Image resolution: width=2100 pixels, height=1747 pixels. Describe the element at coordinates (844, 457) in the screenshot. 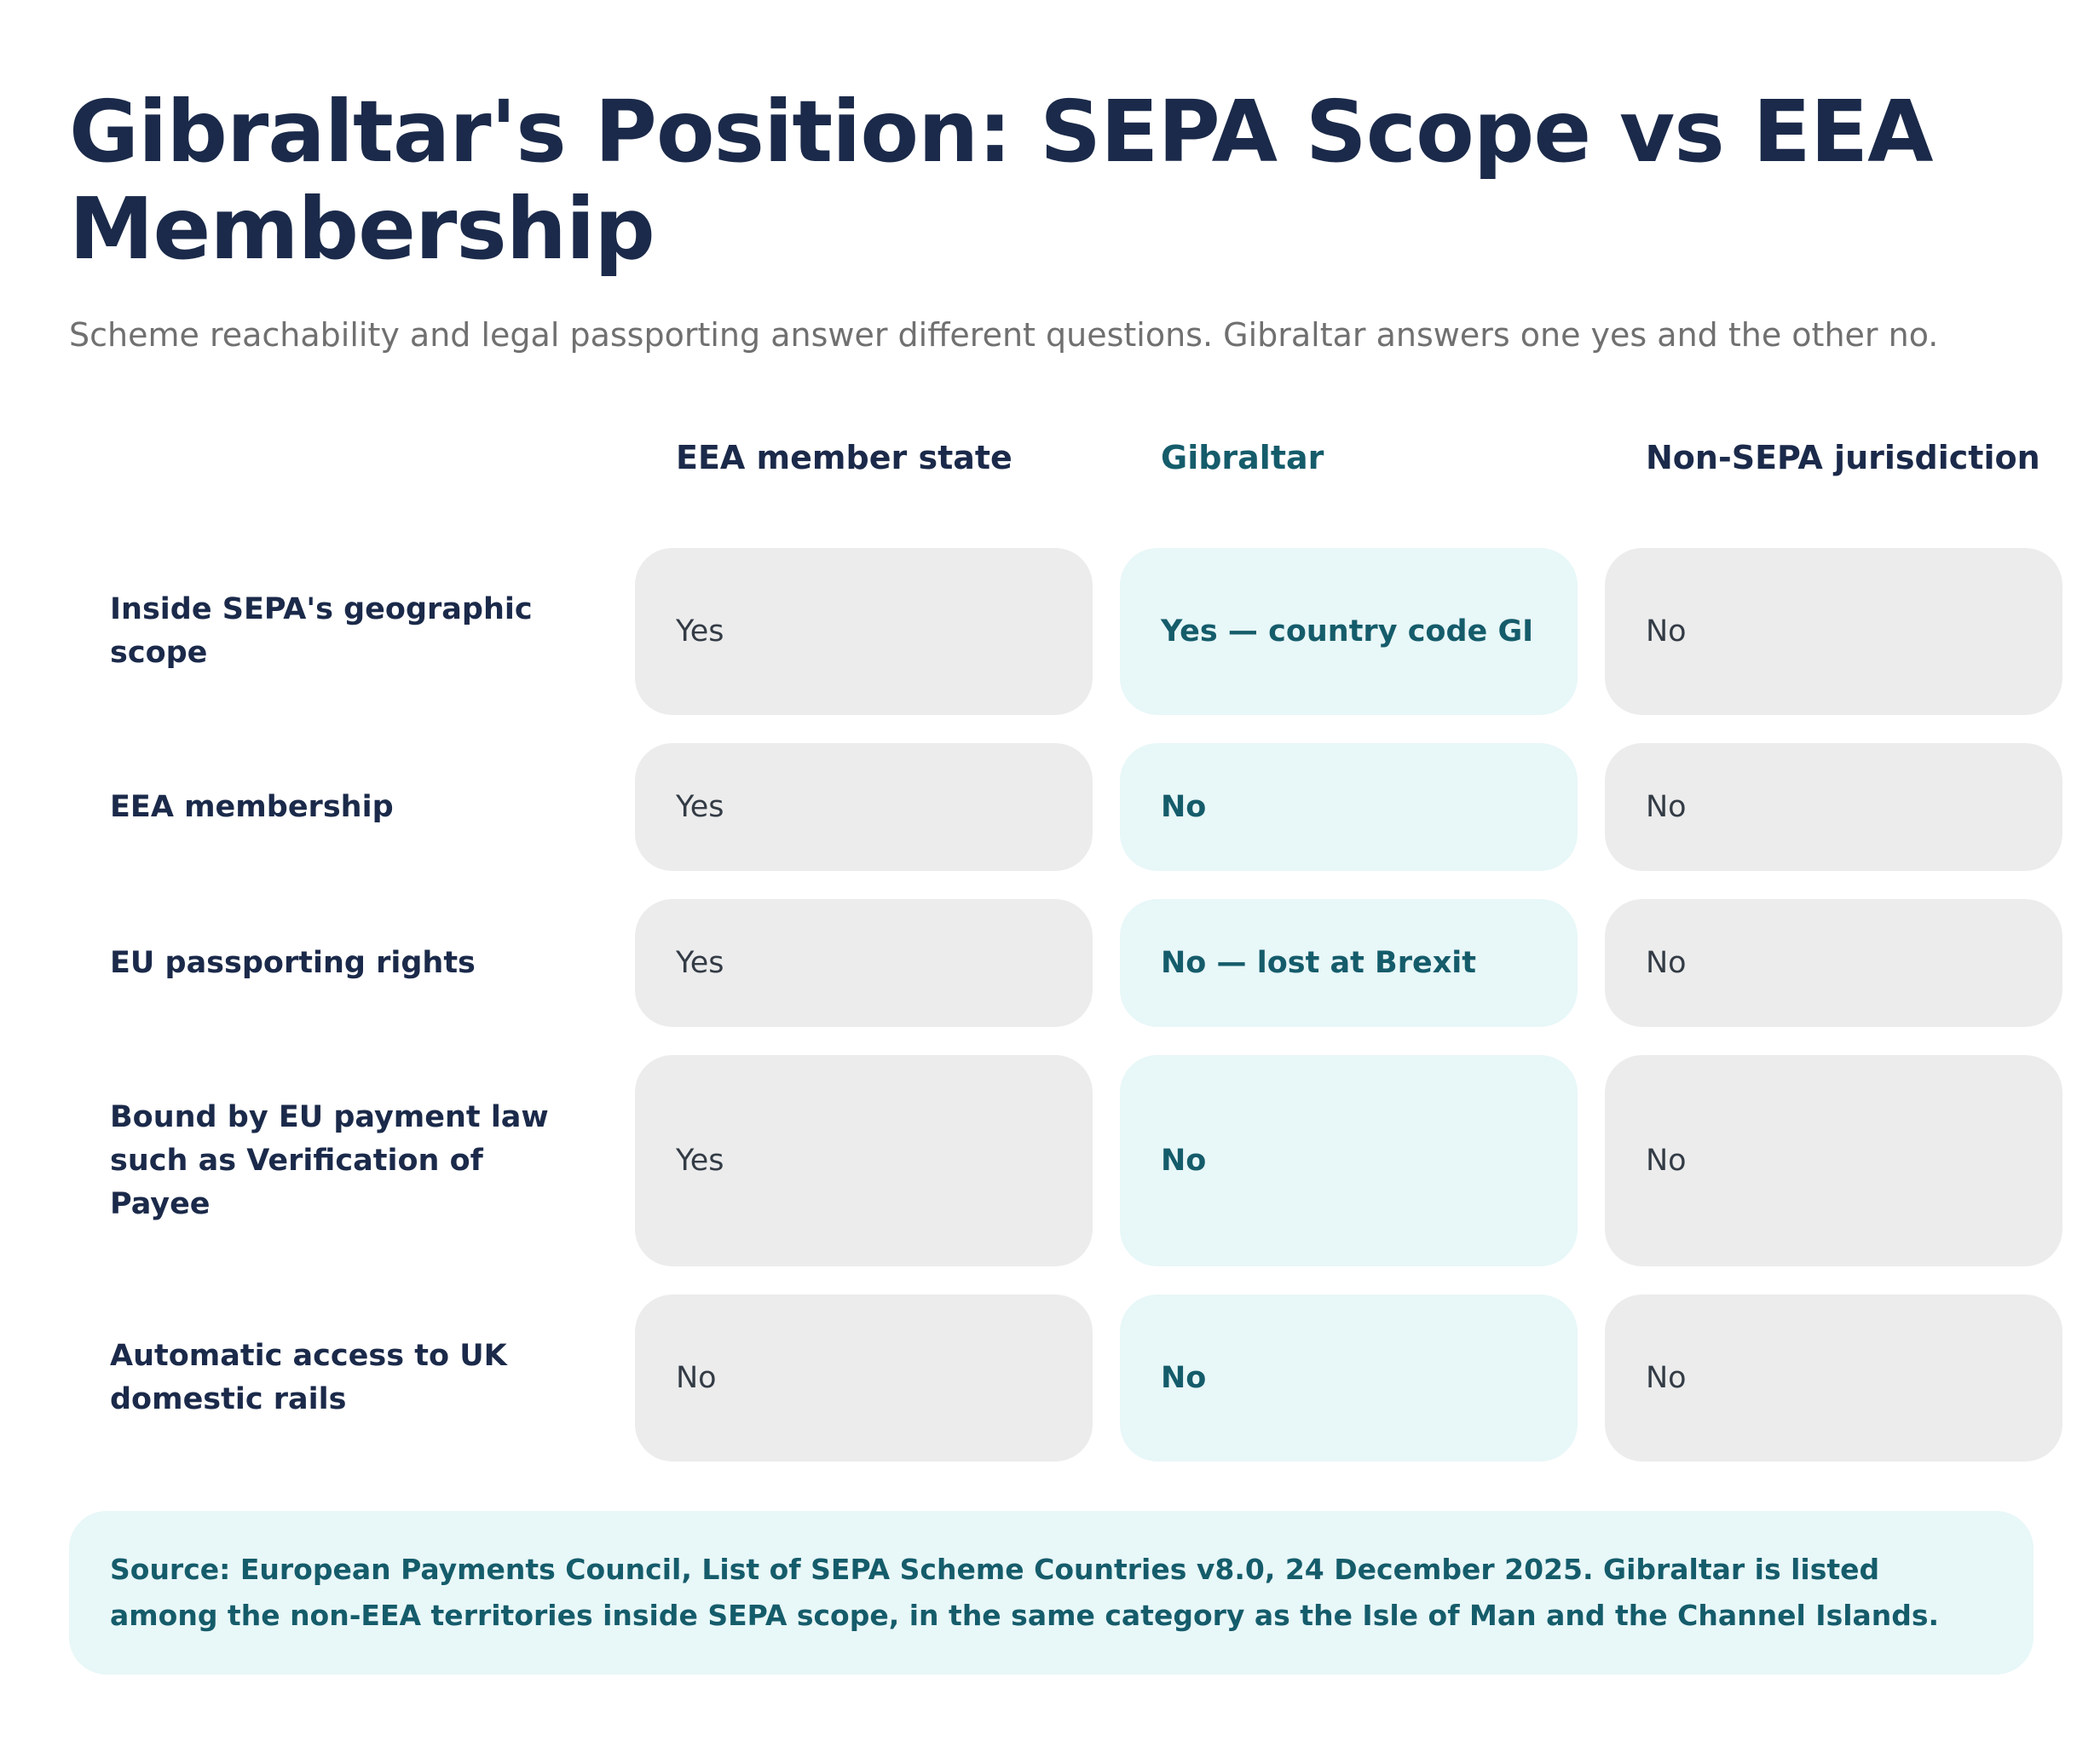

I see `column-header-eea: EEA member state` at that location.